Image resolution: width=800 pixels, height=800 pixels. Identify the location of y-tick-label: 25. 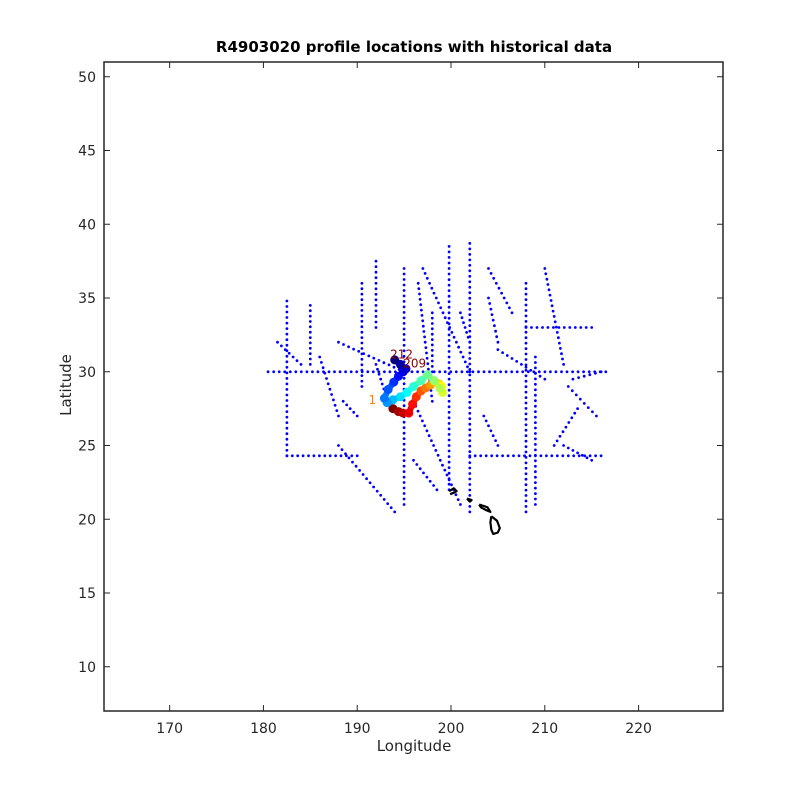
(87, 447).